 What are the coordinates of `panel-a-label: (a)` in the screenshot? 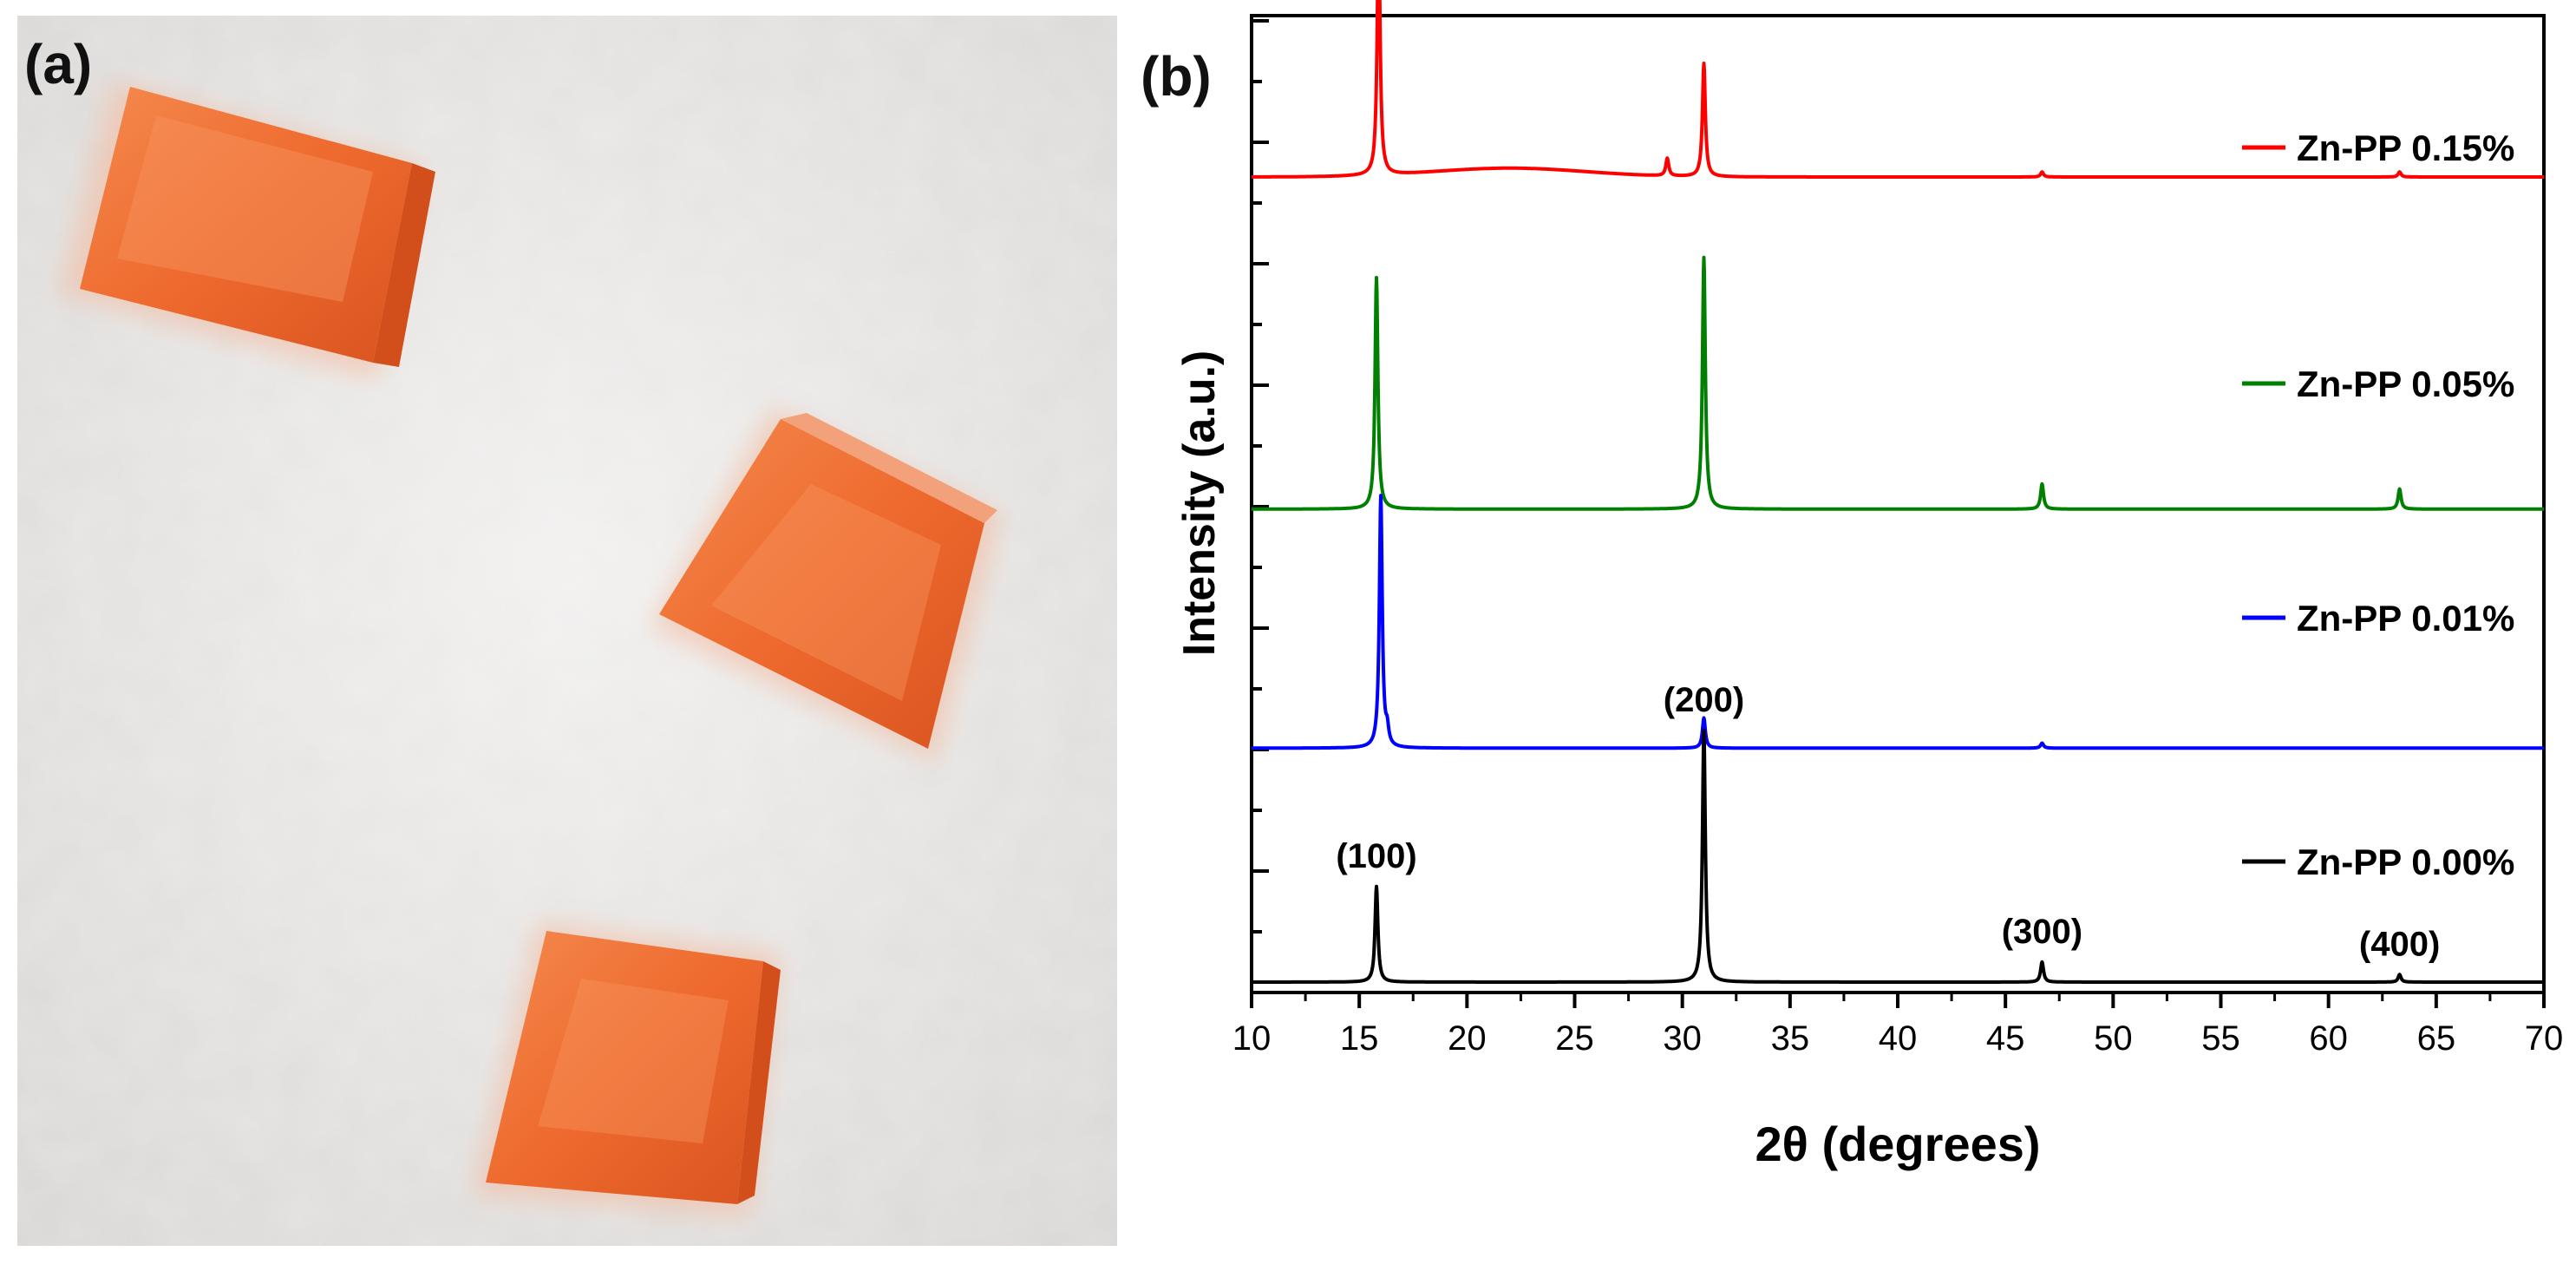 It's located at (58, 64).